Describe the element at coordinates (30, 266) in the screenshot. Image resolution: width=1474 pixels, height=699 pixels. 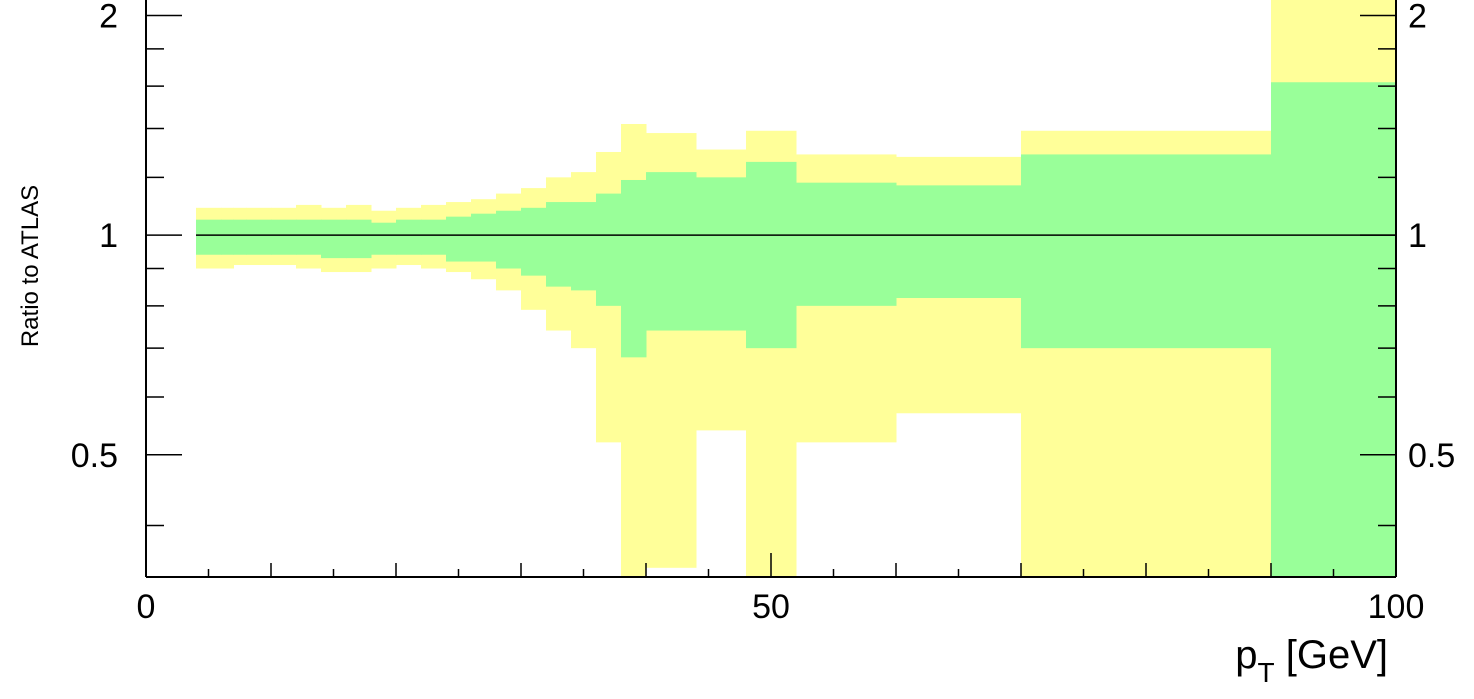
I see `y-axis-title: Ratio to ATLAS` at that location.